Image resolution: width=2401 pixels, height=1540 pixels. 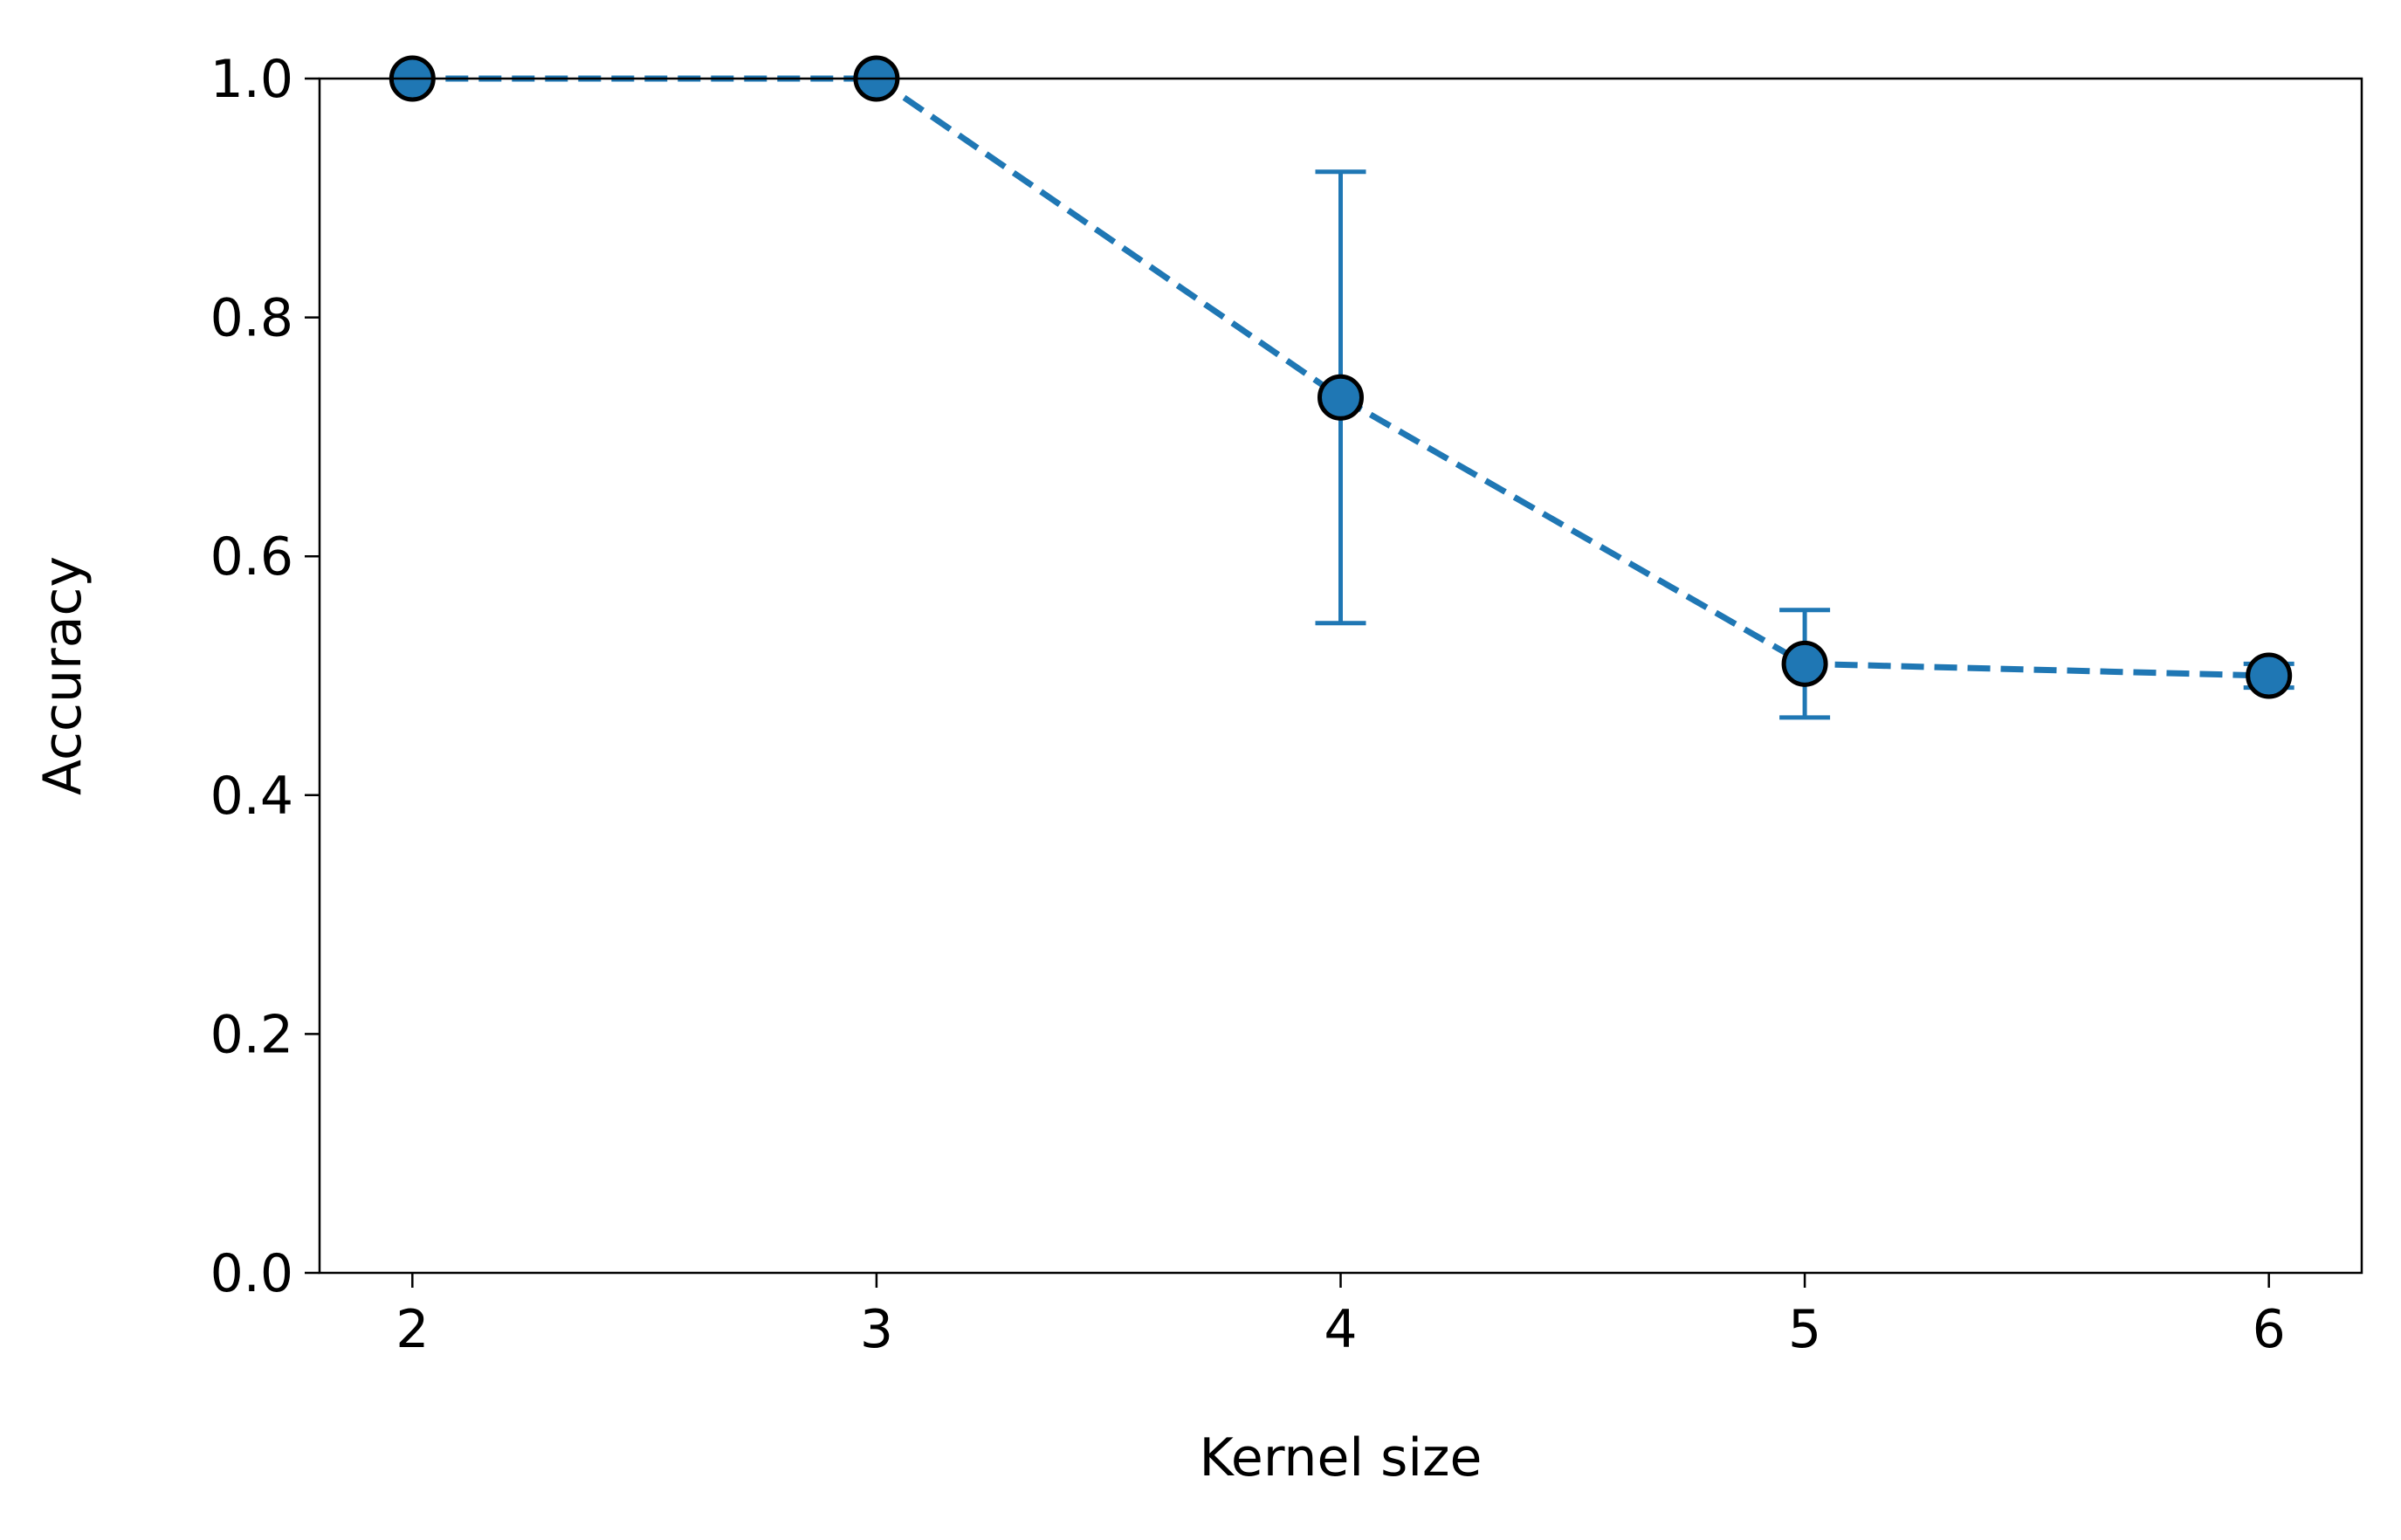 What do you see at coordinates (251, 557) in the screenshot?
I see `y-tick-label: 0.6` at bounding box center [251, 557].